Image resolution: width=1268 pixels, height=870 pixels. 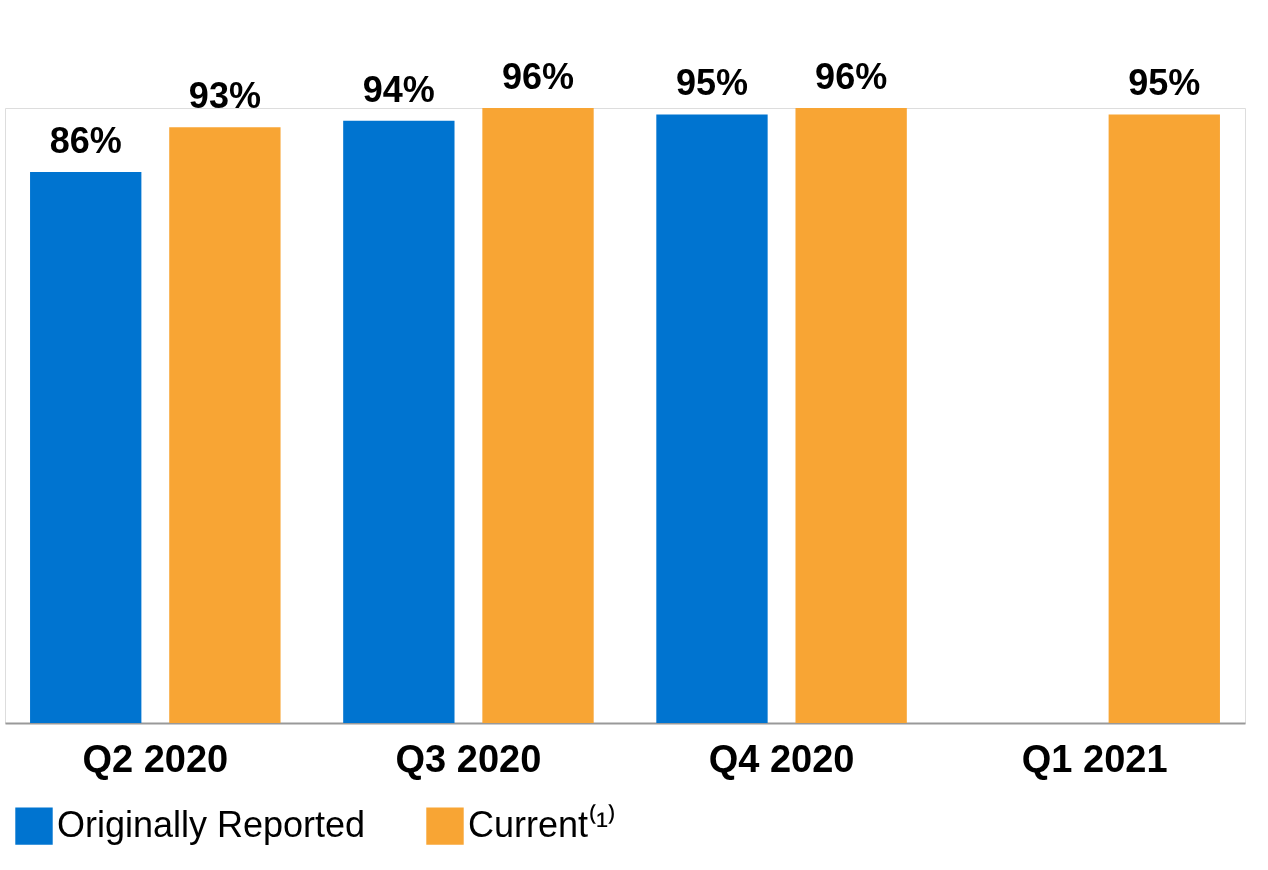 I want to click on x-tick-label: Q2 2020, so click(x=155, y=758).